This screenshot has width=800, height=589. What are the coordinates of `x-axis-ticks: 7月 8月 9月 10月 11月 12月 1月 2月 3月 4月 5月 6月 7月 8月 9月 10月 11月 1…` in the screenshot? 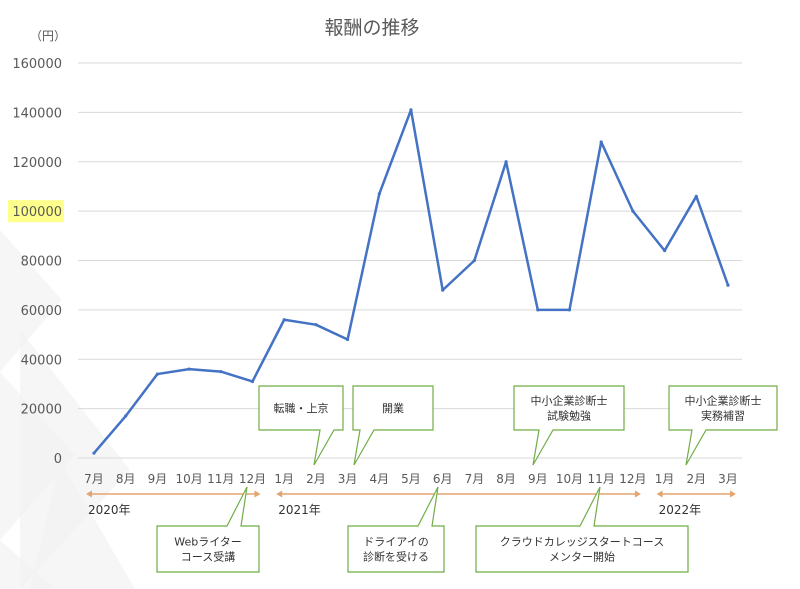 It's located at (411, 479).